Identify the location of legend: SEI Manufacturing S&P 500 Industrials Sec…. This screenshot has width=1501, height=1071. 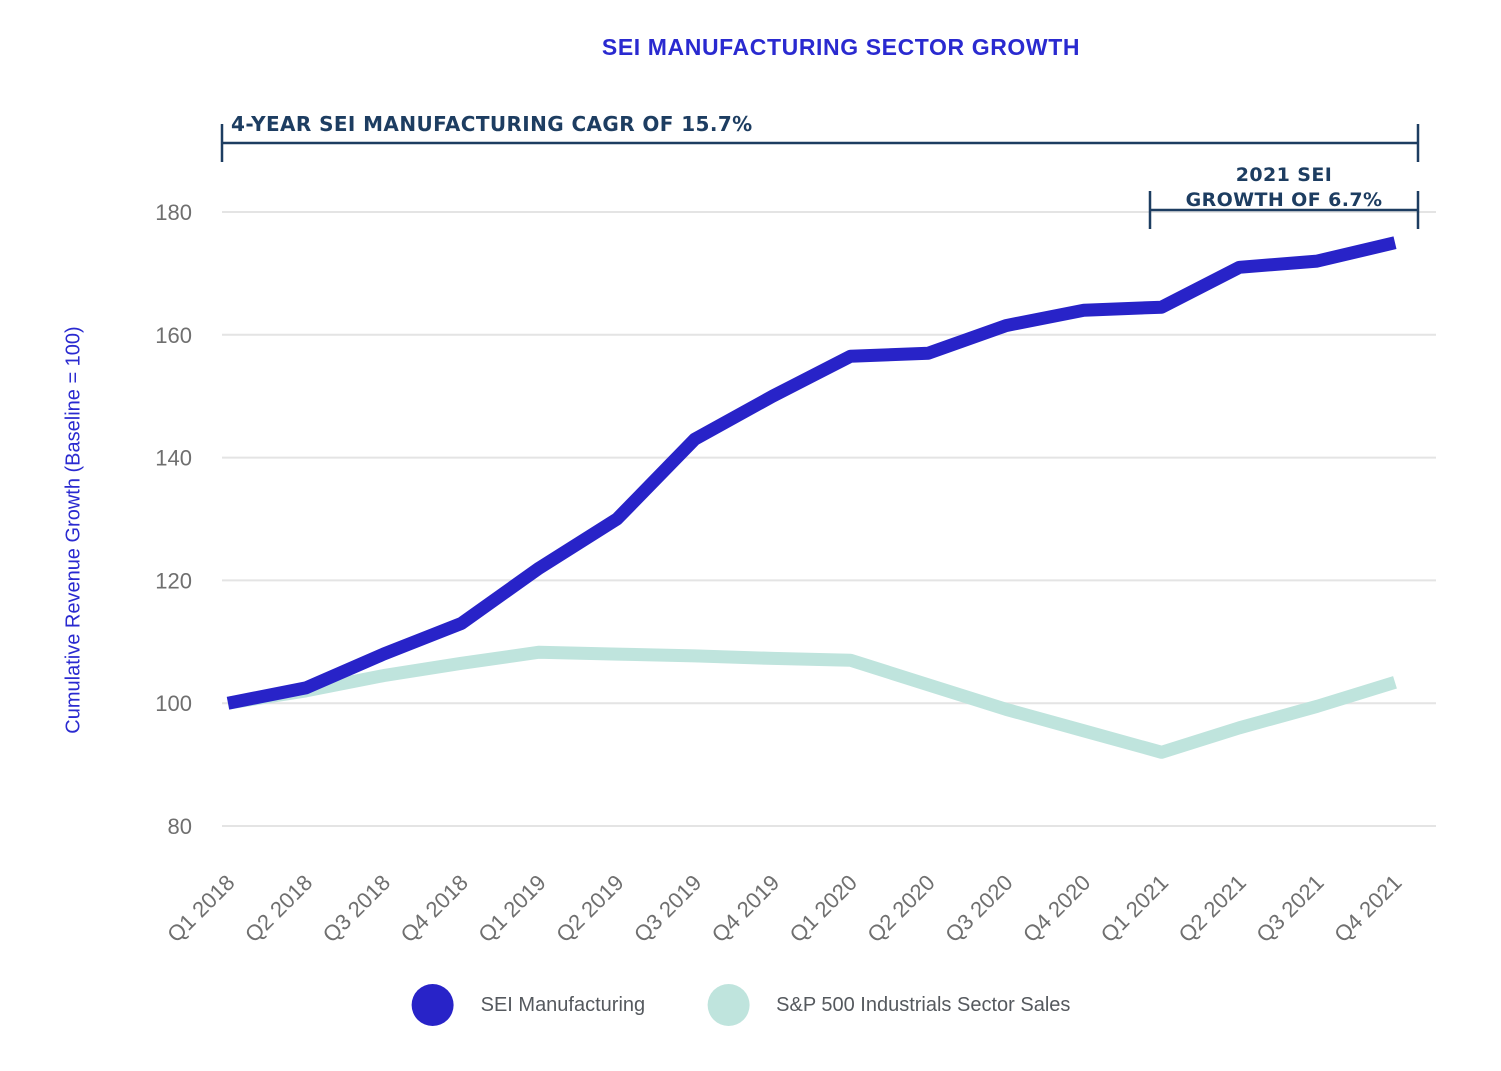
(740, 1005).